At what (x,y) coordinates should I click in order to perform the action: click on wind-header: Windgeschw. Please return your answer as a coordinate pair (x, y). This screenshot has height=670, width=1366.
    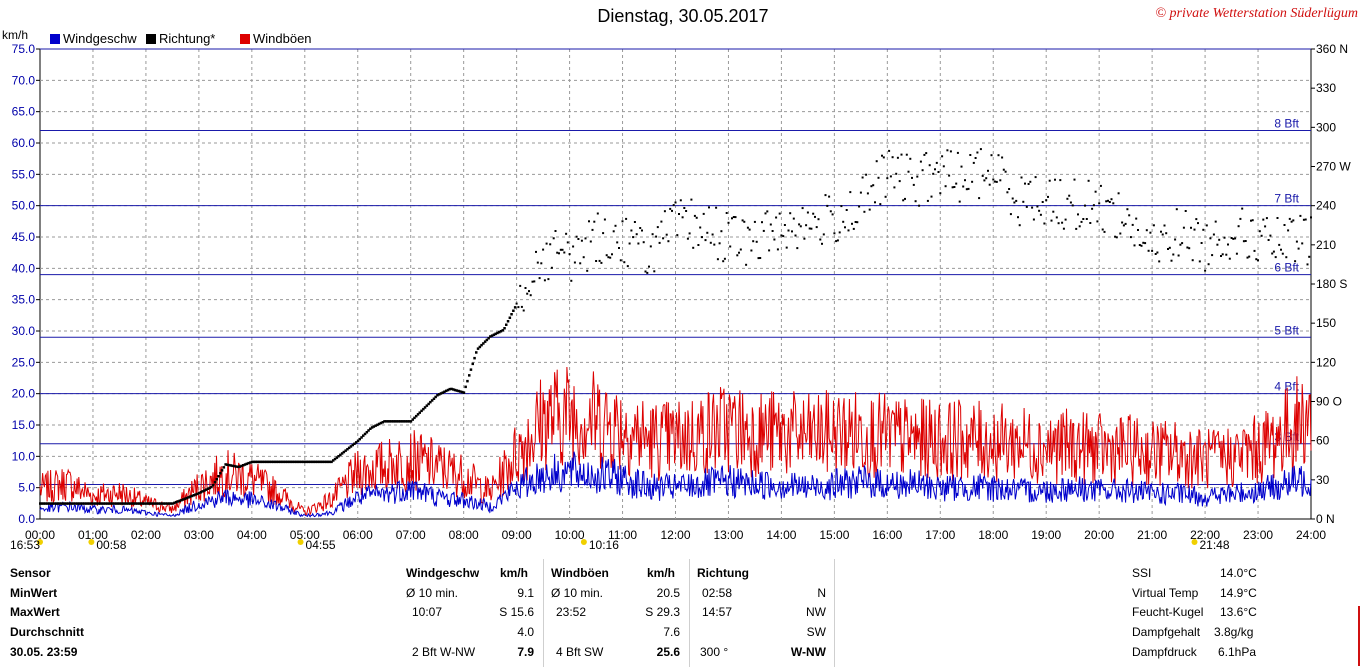
    Looking at the image, I should click on (443, 573).